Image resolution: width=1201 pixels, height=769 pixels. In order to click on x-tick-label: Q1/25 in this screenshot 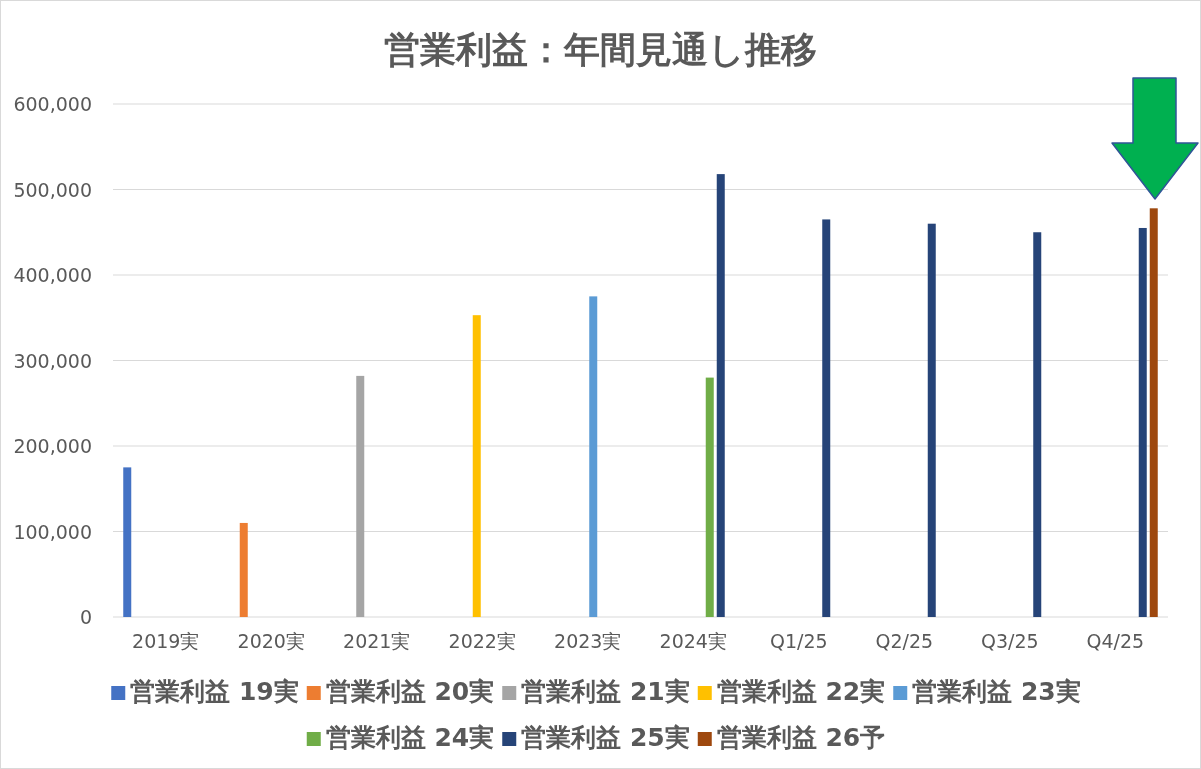, I will do `click(798, 641)`.